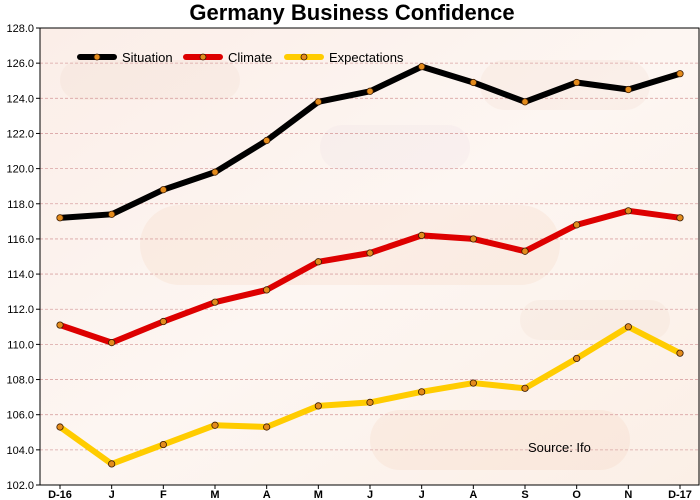 This screenshot has height=500, width=700. Describe the element at coordinates (559, 447) in the screenshot. I see `source-annotation: Source: Ifo` at that location.